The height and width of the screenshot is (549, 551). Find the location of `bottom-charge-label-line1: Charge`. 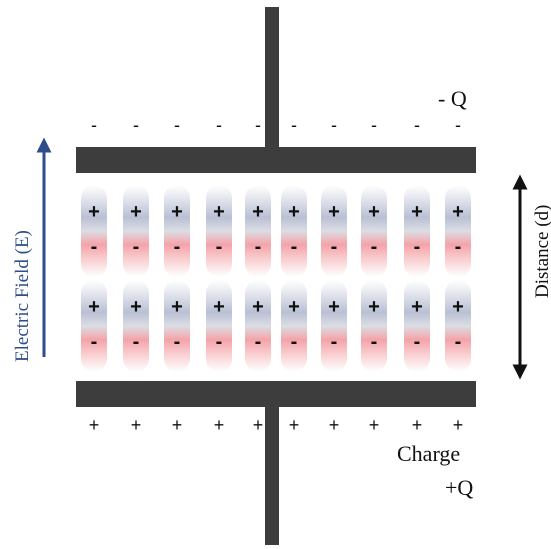

bottom-charge-label-line1: Charge is located at coordinates (428, 453).